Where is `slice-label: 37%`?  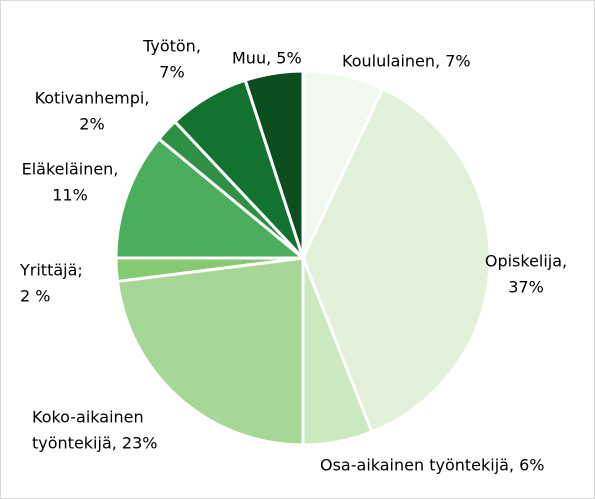
slice-label: 37% is located at coordinates (526, 287).